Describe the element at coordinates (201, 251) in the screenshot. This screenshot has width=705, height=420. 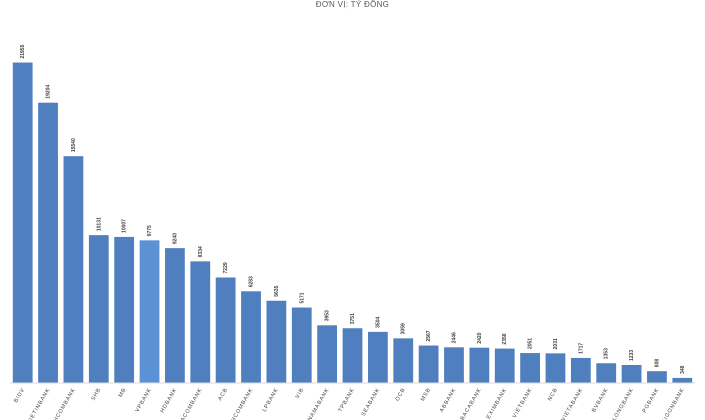
I see `value-label: 8334` at that location.